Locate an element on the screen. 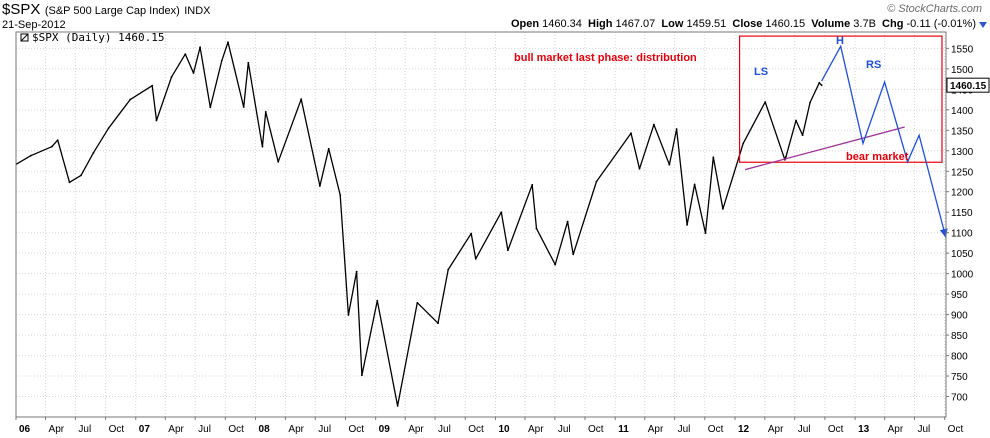 This screenshot has width=990, height=438. last-value-box is located at coordinates (968, 85).